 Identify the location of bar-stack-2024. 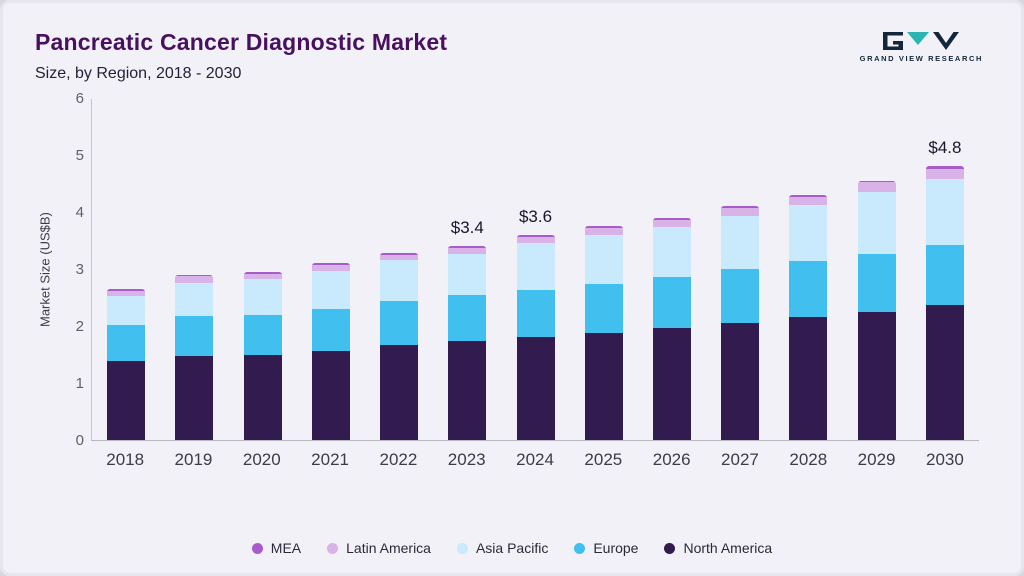
(535, 337).